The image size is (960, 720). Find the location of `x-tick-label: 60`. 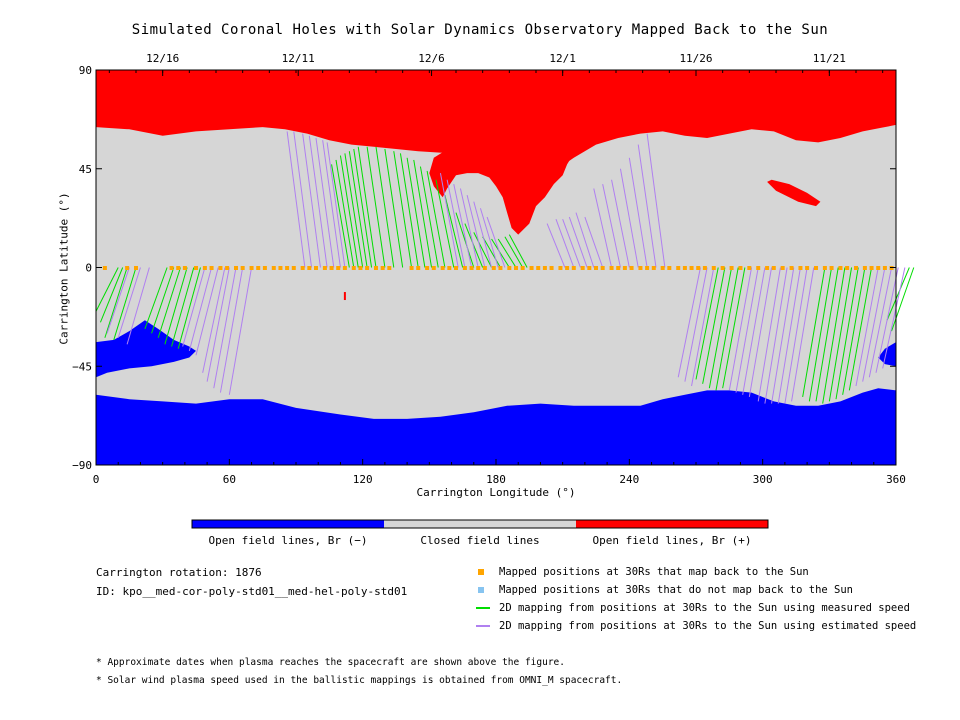

x-tick-label: 60 is located at coordinates (229, 479).